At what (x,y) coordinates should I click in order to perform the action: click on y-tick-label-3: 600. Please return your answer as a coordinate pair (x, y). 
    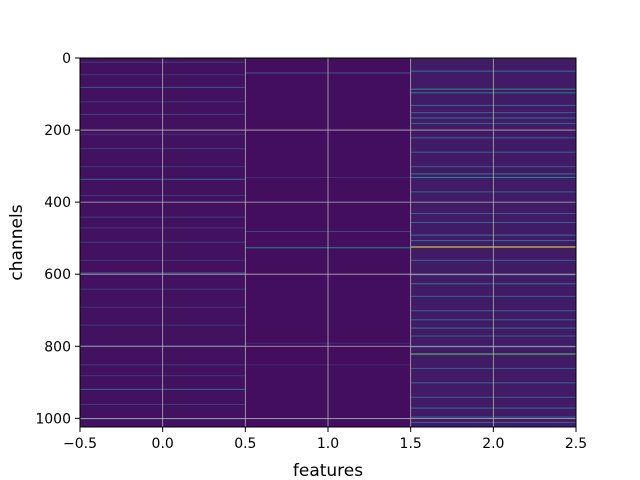
    Looking at the image, I should click on (57, 275).